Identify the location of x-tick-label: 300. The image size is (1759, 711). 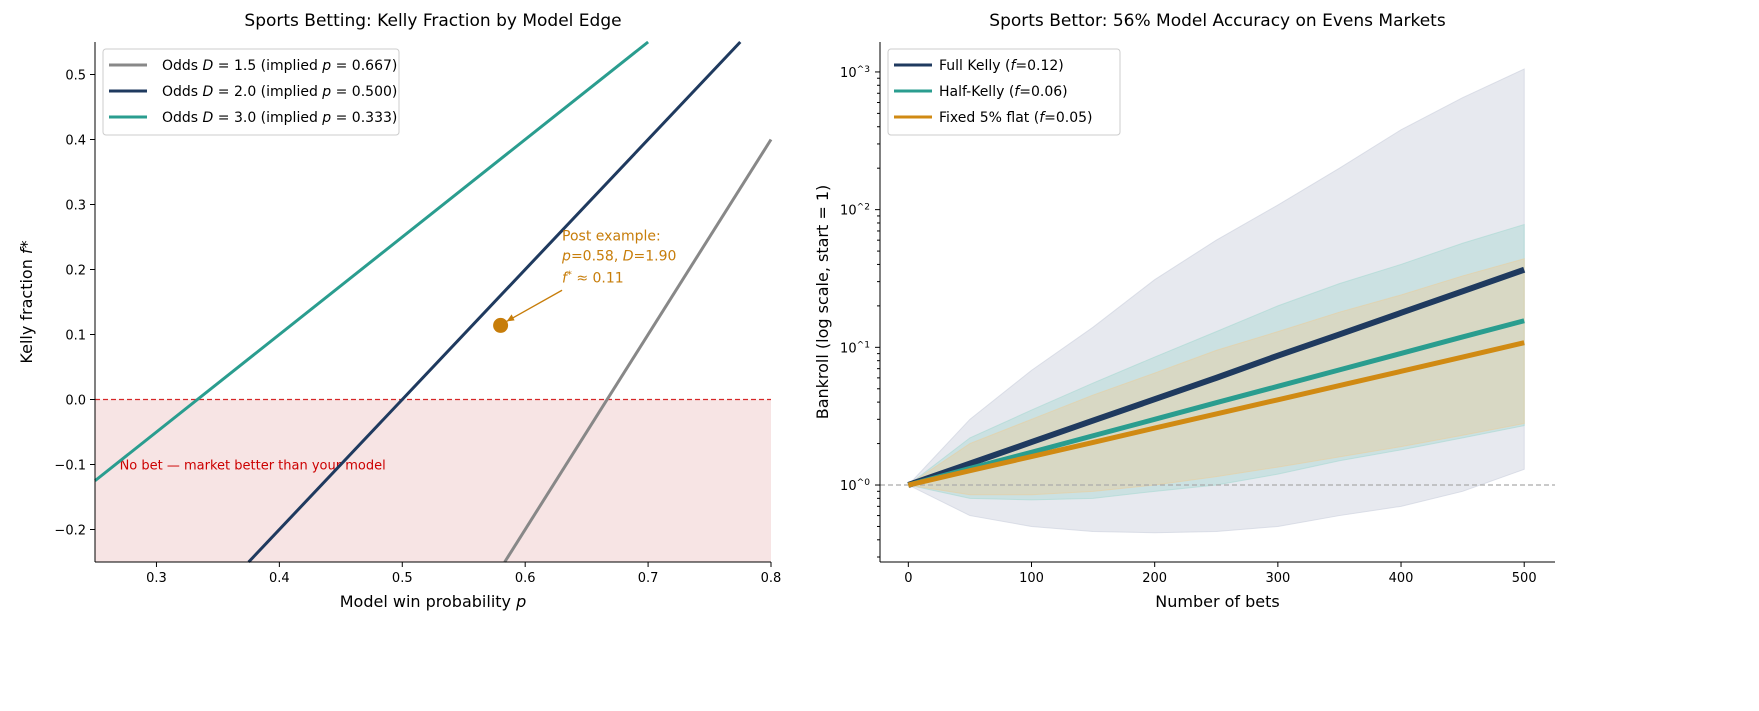
(1277, 578).